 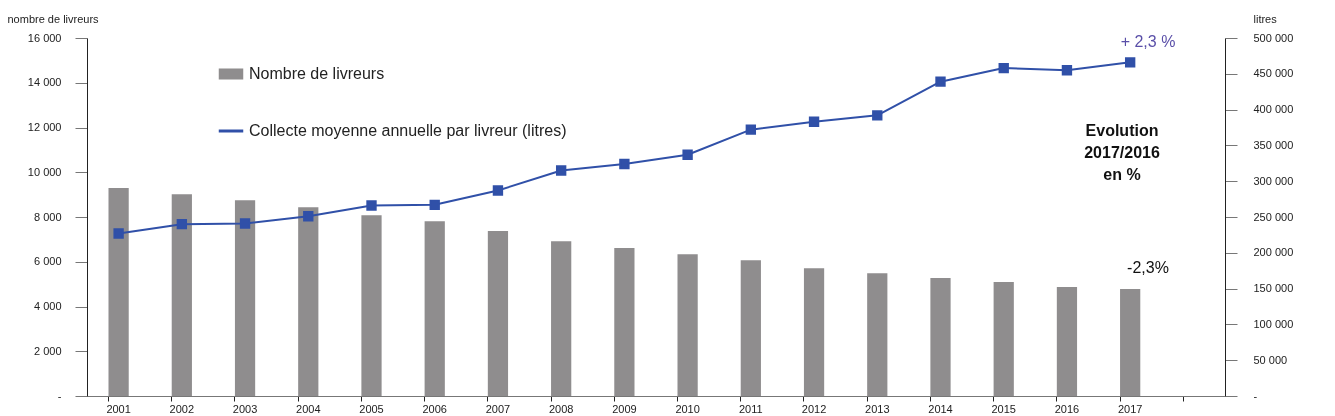 What do you see at coordinates (1273, 144) in the screenshot?
I see `y2-tick-label: 350 000` at bounding box center [1273, 144].